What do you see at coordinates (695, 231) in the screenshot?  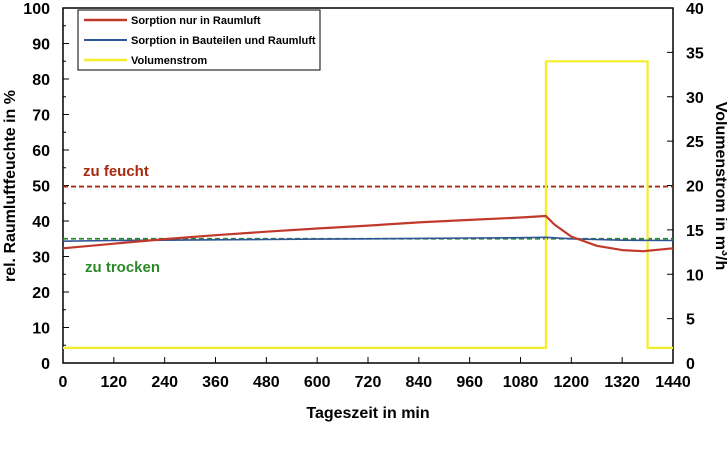 I see `y2-tick-label: 15` at bounding box center [695, 231].